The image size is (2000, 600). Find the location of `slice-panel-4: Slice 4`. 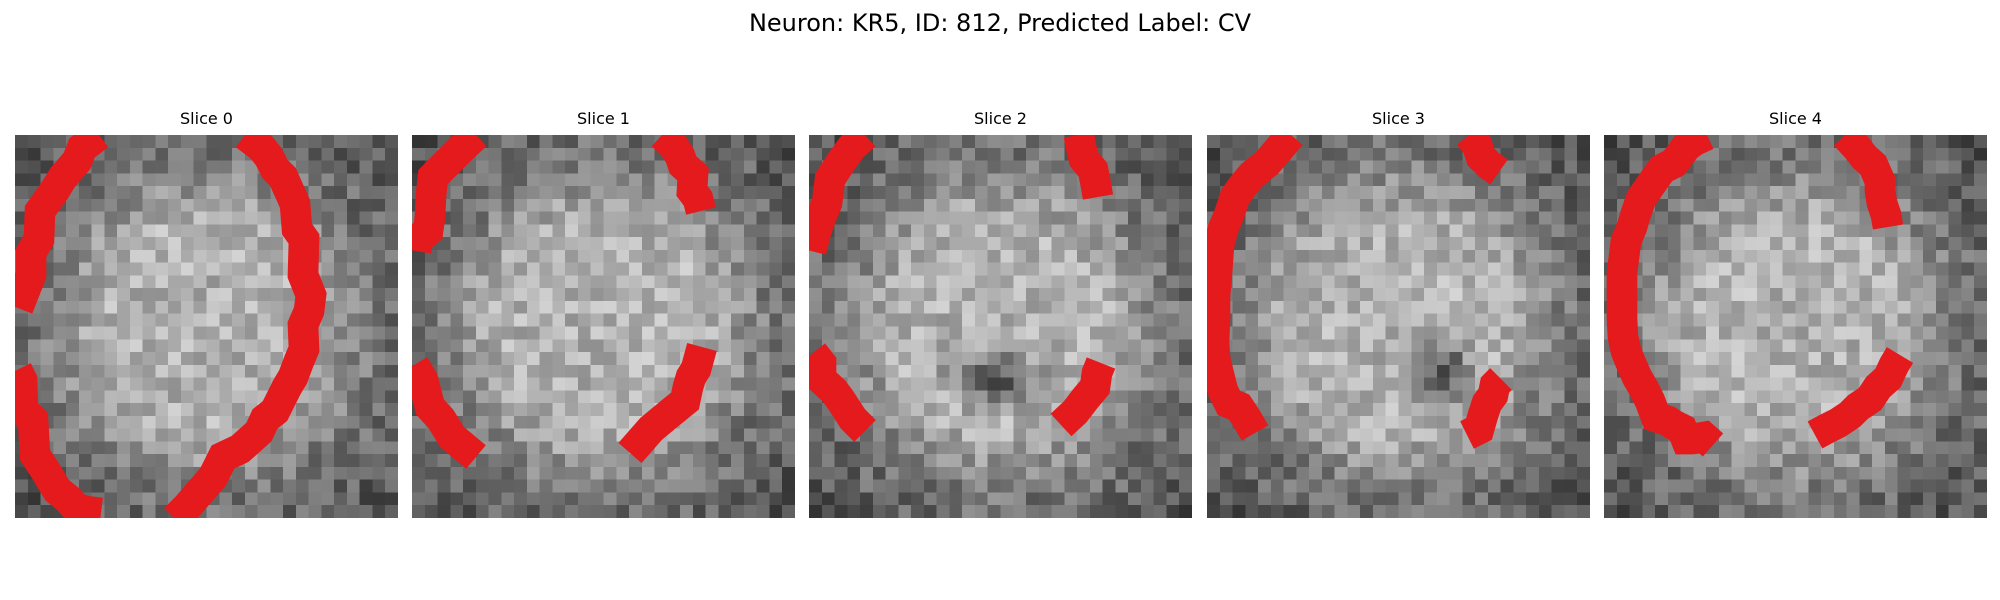

slice-panel-4: Slice 4 is located at coordinates (1795, 313).